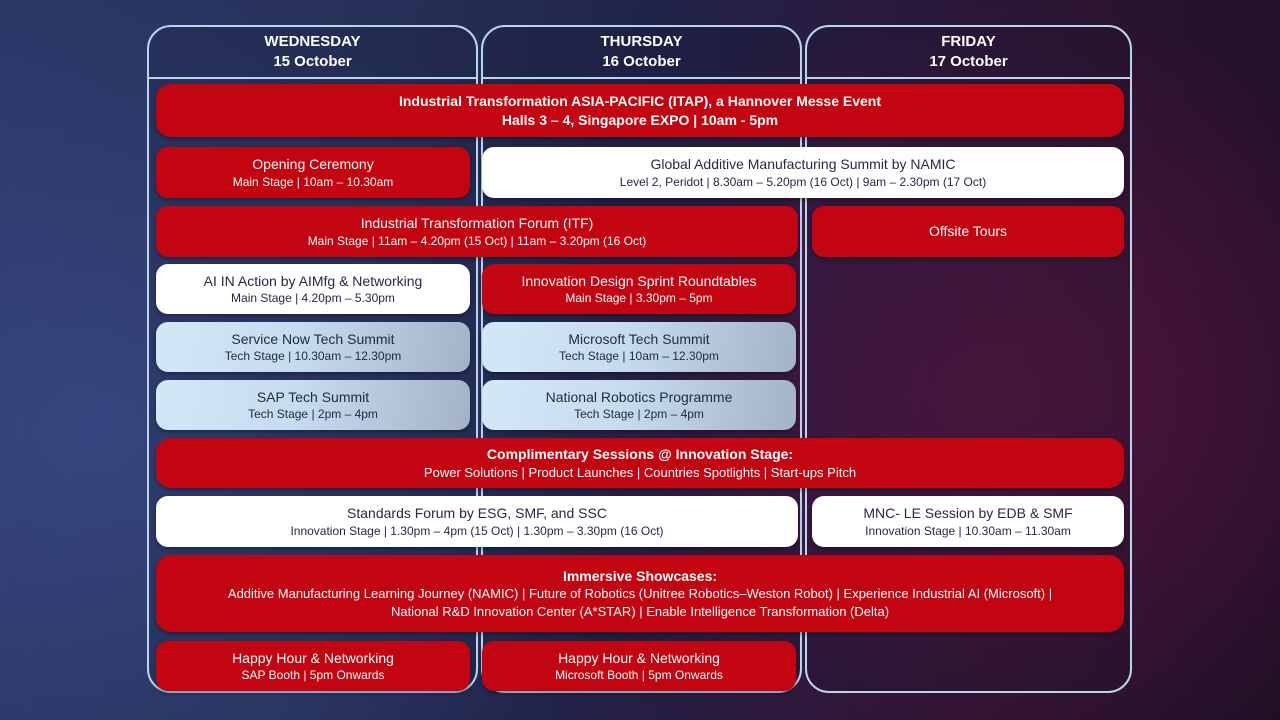  I want to click on event-details: SAP Booth | 5pm Onwards, so click(313, 675).